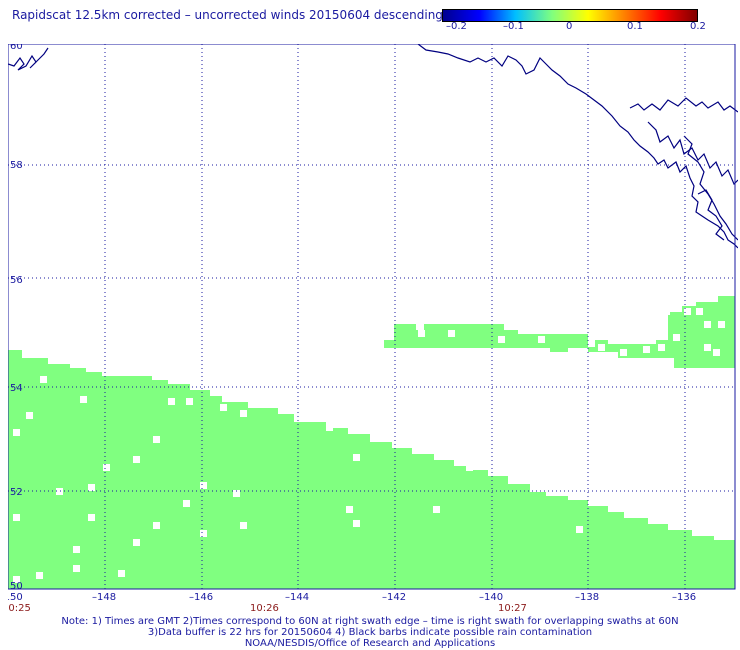 Image resolution: width=740 pixels, height=650 pixels. Describe the element at coordinates (16, 586) in the screenshot. I see `lat-label-50: 50` at that location.